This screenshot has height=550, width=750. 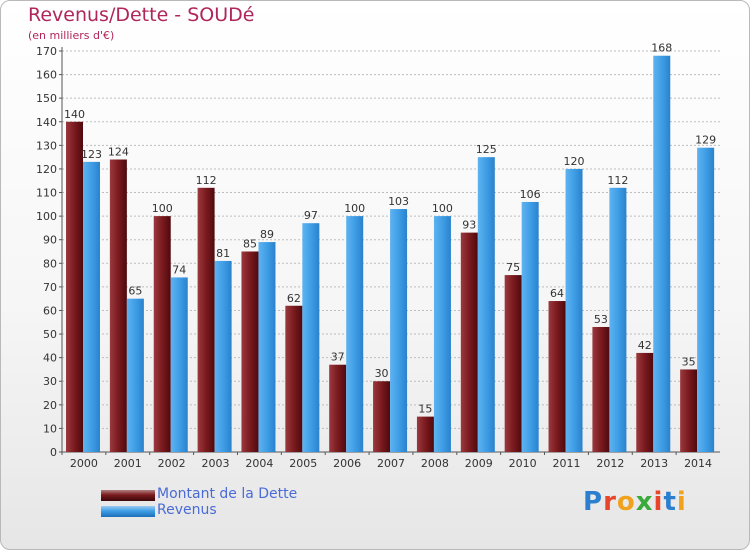 What do you see at coordinates (294, 298) in the screenshot?
I see `data-label: 62` at bounding box center [294, 298].